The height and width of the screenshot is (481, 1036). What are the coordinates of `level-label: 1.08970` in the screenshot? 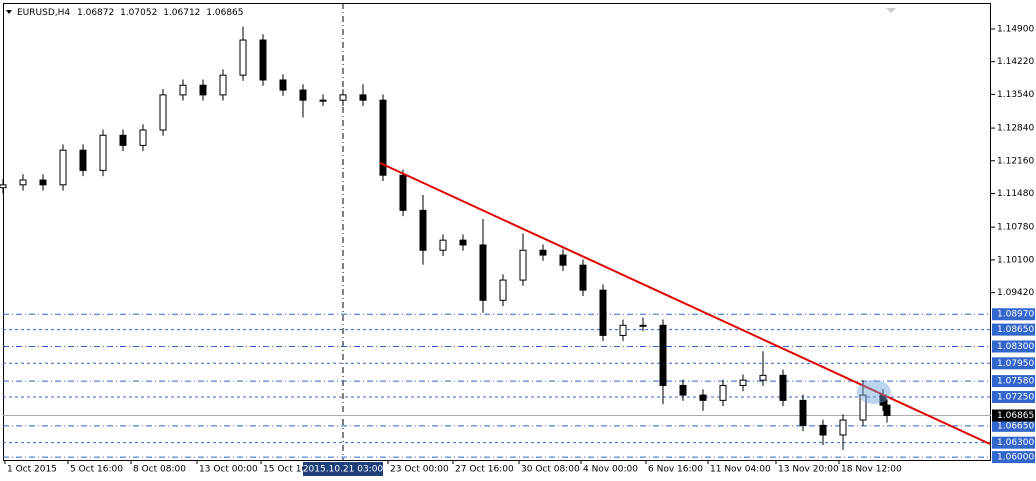 It's located at (1015, 315).